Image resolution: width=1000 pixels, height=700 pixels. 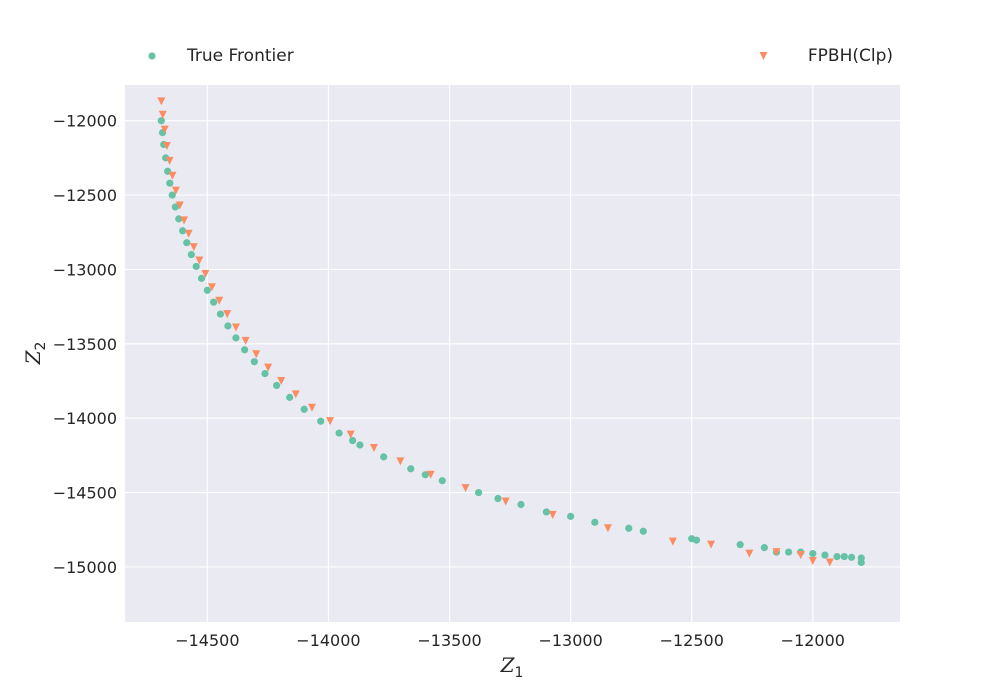 I want to click on y-tick-label: −13500, so click(x=85, y=344).